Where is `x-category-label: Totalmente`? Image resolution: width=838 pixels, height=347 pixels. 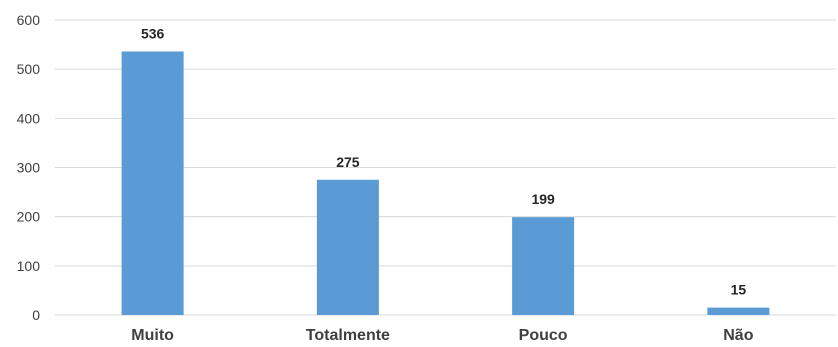 x-category-label: Totalmente is located at coordinates (348, 335).